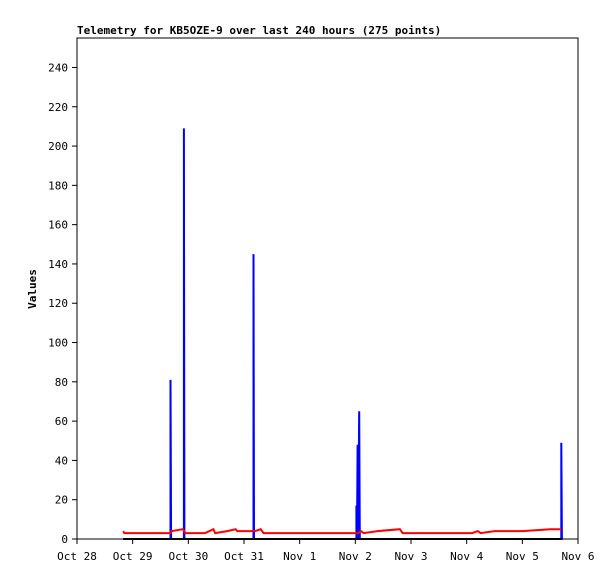 Image resolution: width=615 pixels, height=579 pixels. What do you see at coordinates (61, 460) in the screenshot?
I see `y-tick-label: 40` at bounding box center [61, 460].